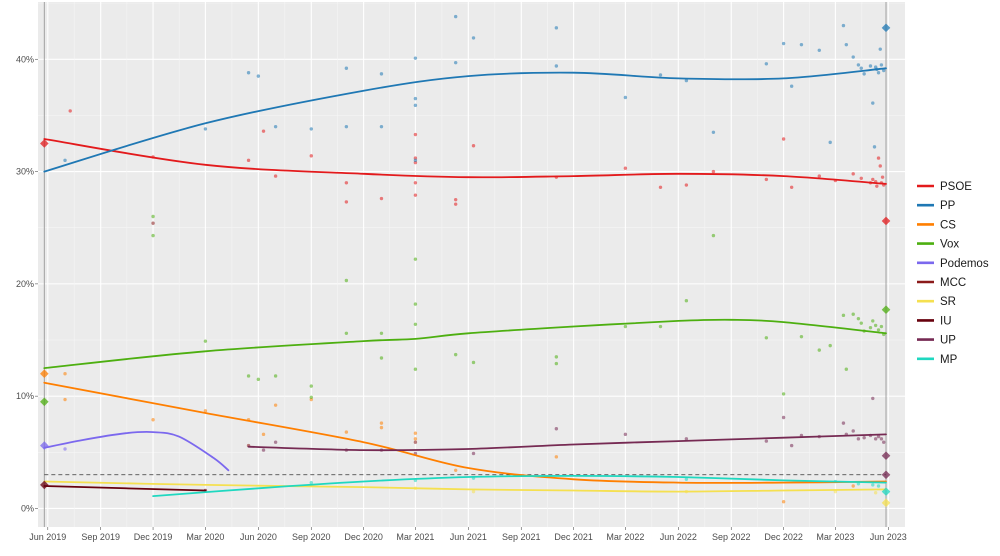  Describe the element at coordinates (886, 491) in the screenshot. I see `mp-result-marker` at that location.